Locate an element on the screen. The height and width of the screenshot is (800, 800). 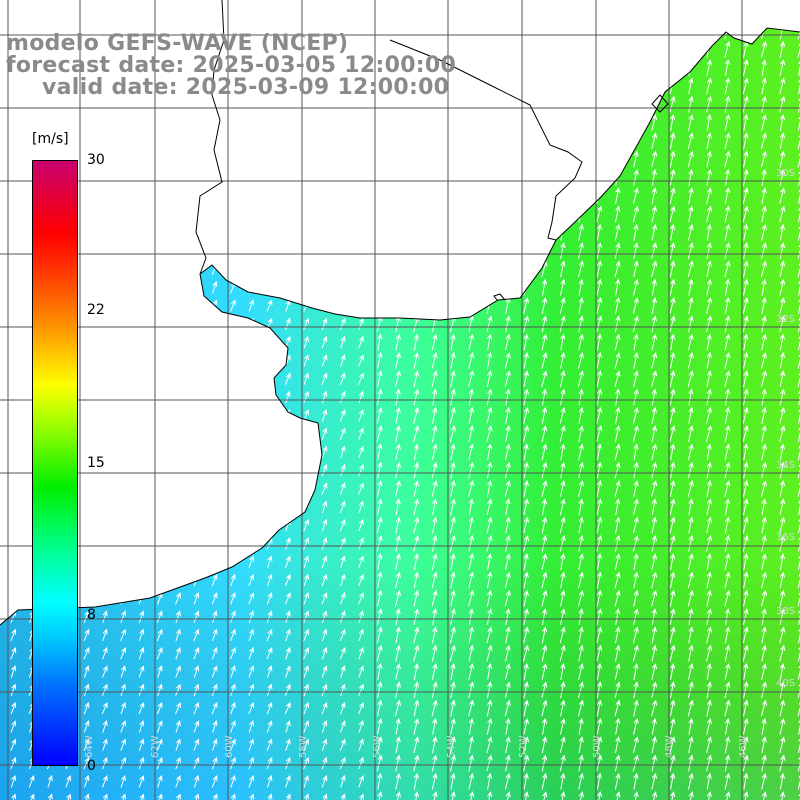
longitude-label: 52W is located at coordinates (523, 746).